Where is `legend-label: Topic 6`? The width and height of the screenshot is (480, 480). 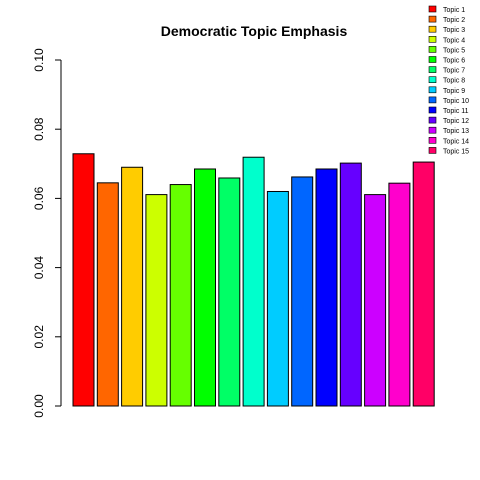
legend-label: Topic 6 is located at coordinates (454, 61).